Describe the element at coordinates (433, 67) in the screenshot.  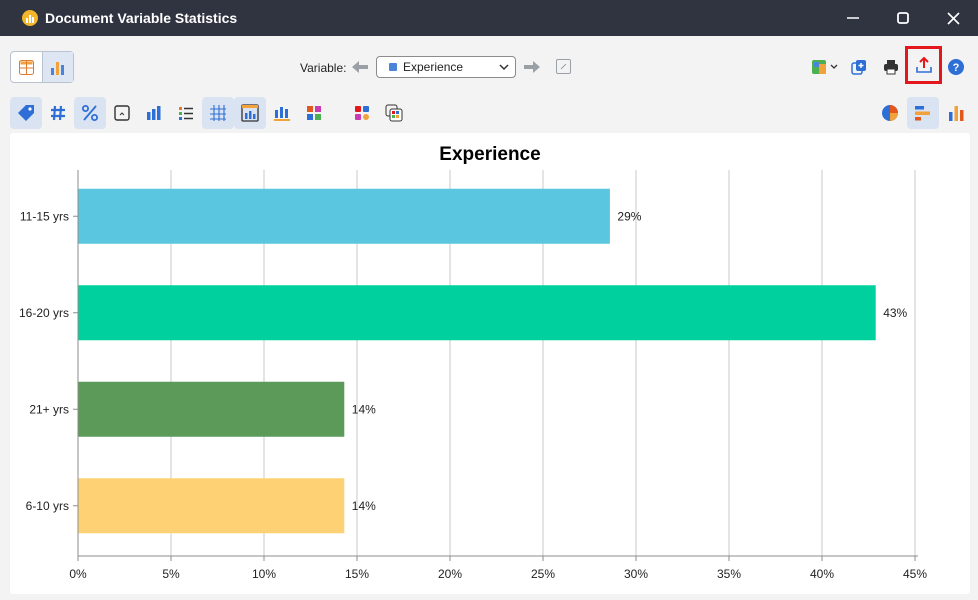
I see `variable-select-value: Experience` at that location.